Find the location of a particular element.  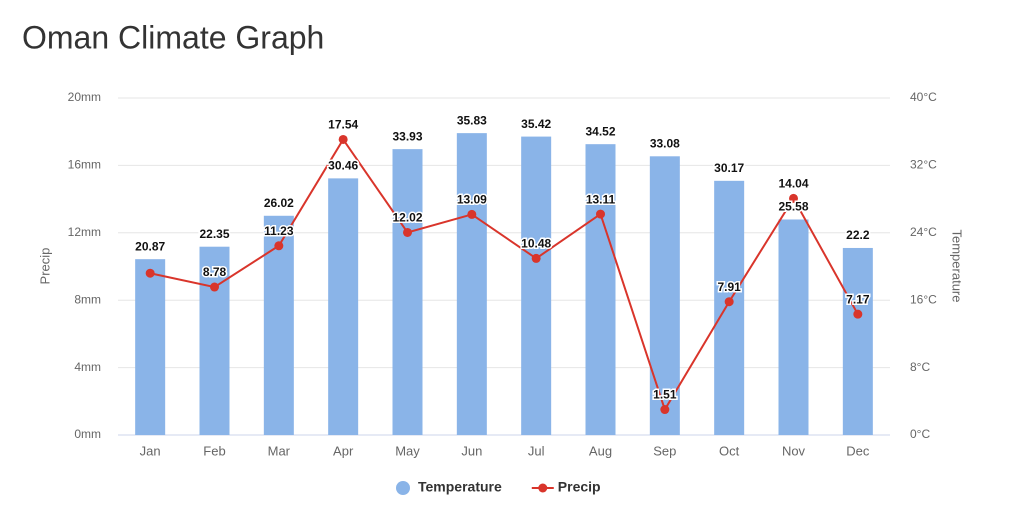

data-label: 35.42 is located at coordinates (536, 124).